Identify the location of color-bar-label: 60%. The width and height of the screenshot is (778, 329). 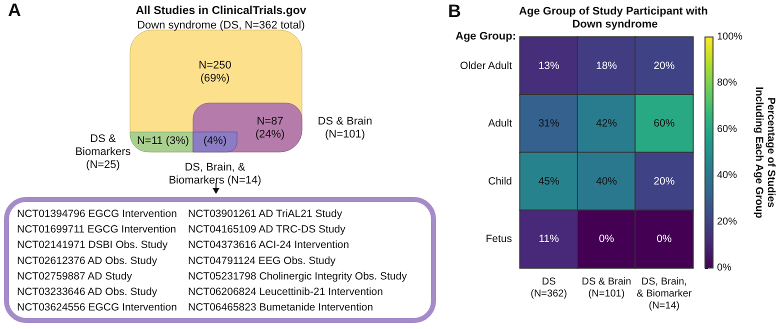
(727, 129).